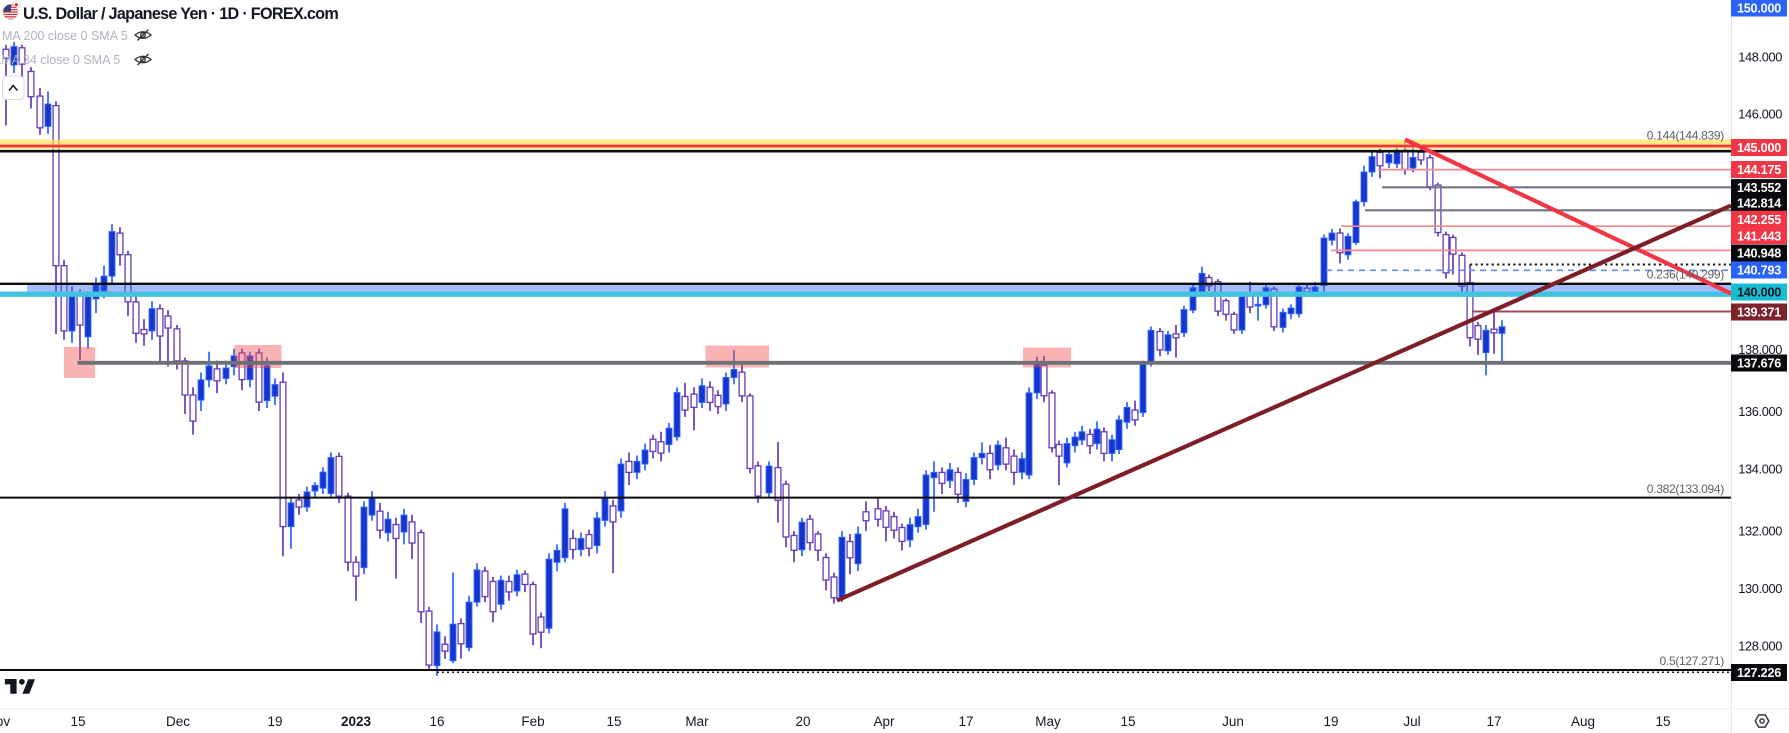  What do you see at coordinates (1759, 236) in the screenshot?
I see `svg-text: 141.443` at bounding box center [1759, 236].